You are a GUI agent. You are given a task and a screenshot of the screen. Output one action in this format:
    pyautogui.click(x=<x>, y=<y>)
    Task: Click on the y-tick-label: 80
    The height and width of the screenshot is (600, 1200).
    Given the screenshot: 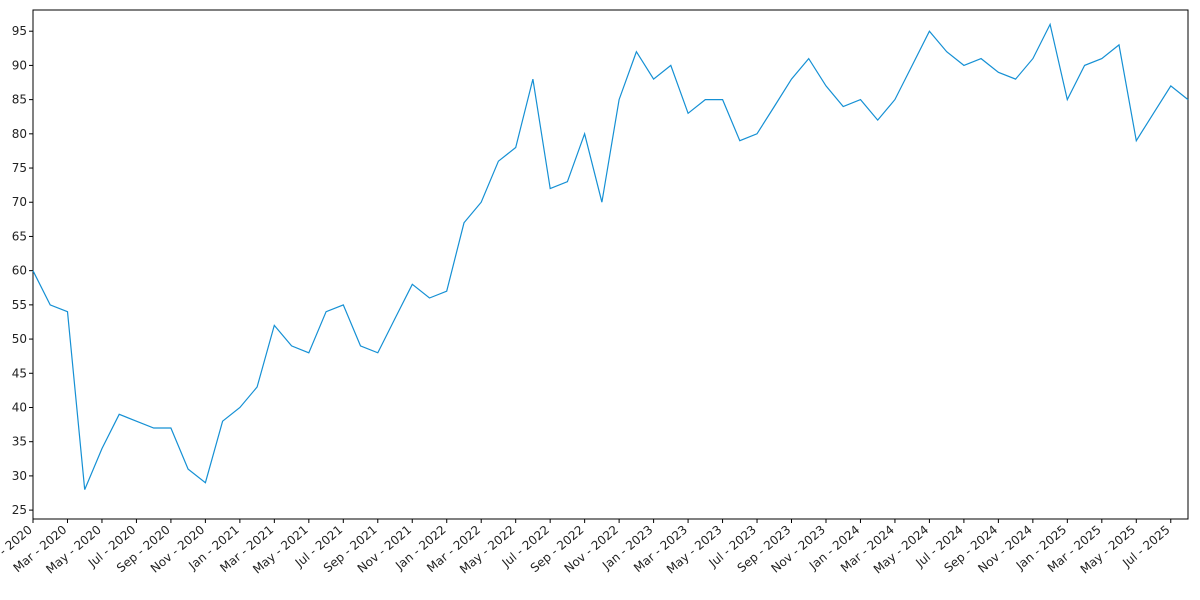 What is the action you would take?
    pyautogui.click(x=19, y=134)
    